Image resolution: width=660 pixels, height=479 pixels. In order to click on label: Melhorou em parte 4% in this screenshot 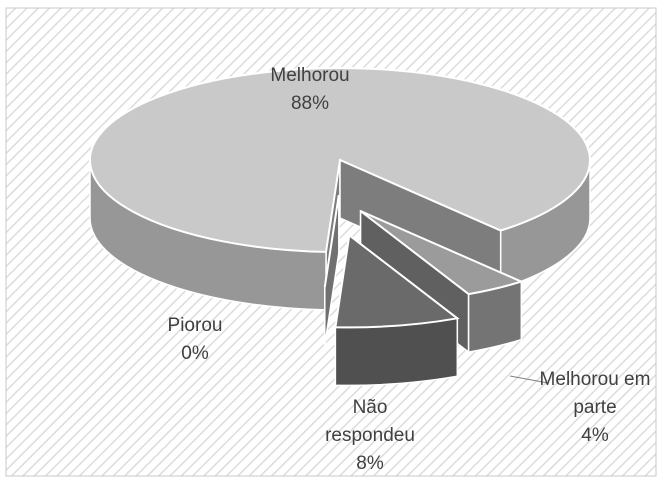, I will do `click(595, 408)`.